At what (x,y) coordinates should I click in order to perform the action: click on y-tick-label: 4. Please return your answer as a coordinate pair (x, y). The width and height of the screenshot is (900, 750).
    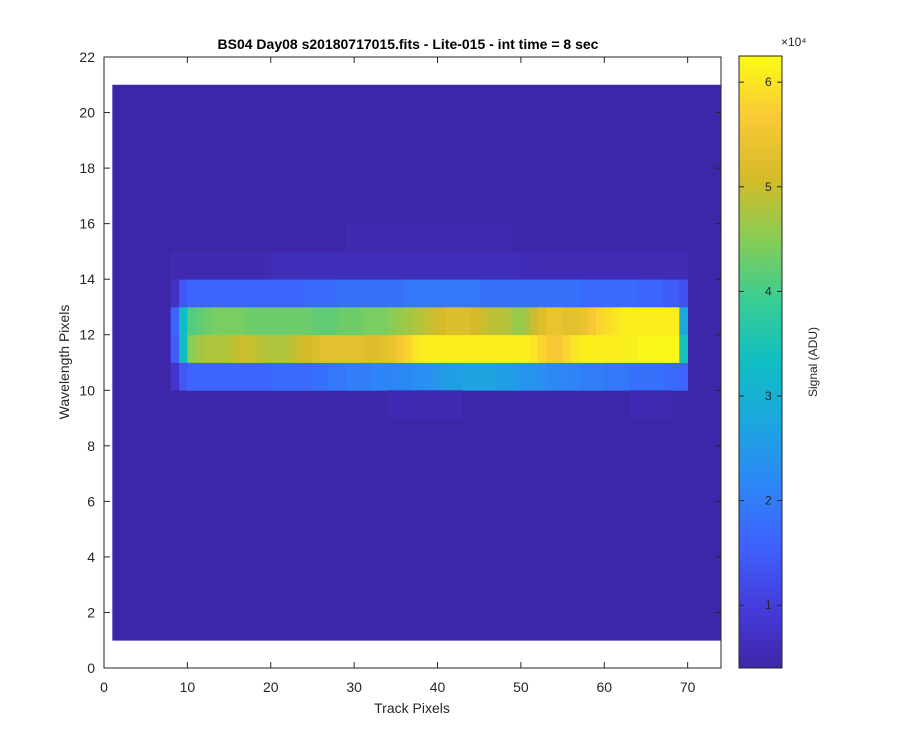
    Looking at the image, I should click on (91, 557).